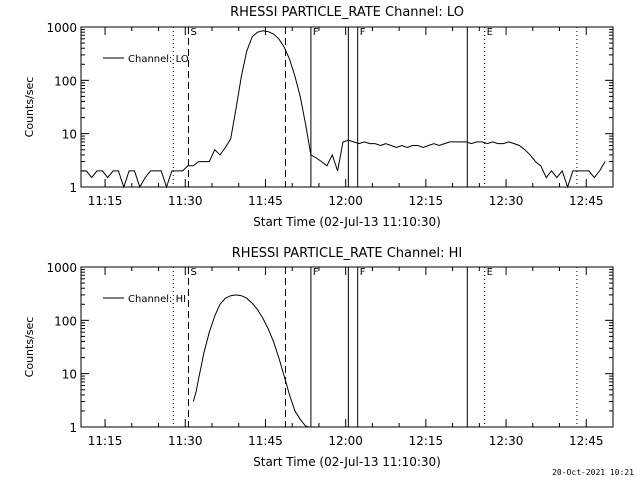  I want to click on series-line, so click(250, 361).